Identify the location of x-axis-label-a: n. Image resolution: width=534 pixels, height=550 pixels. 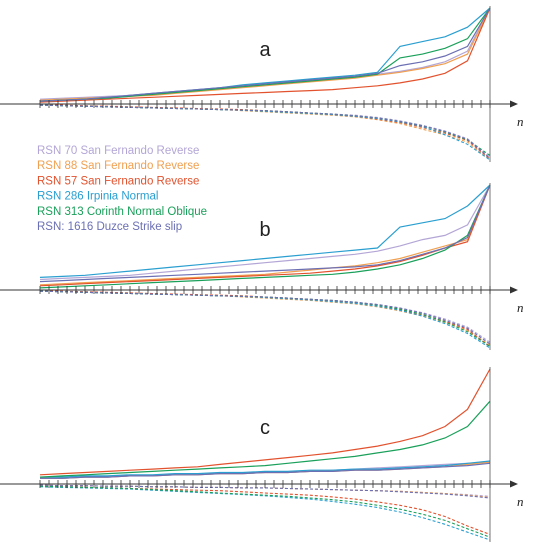
(520, 121).